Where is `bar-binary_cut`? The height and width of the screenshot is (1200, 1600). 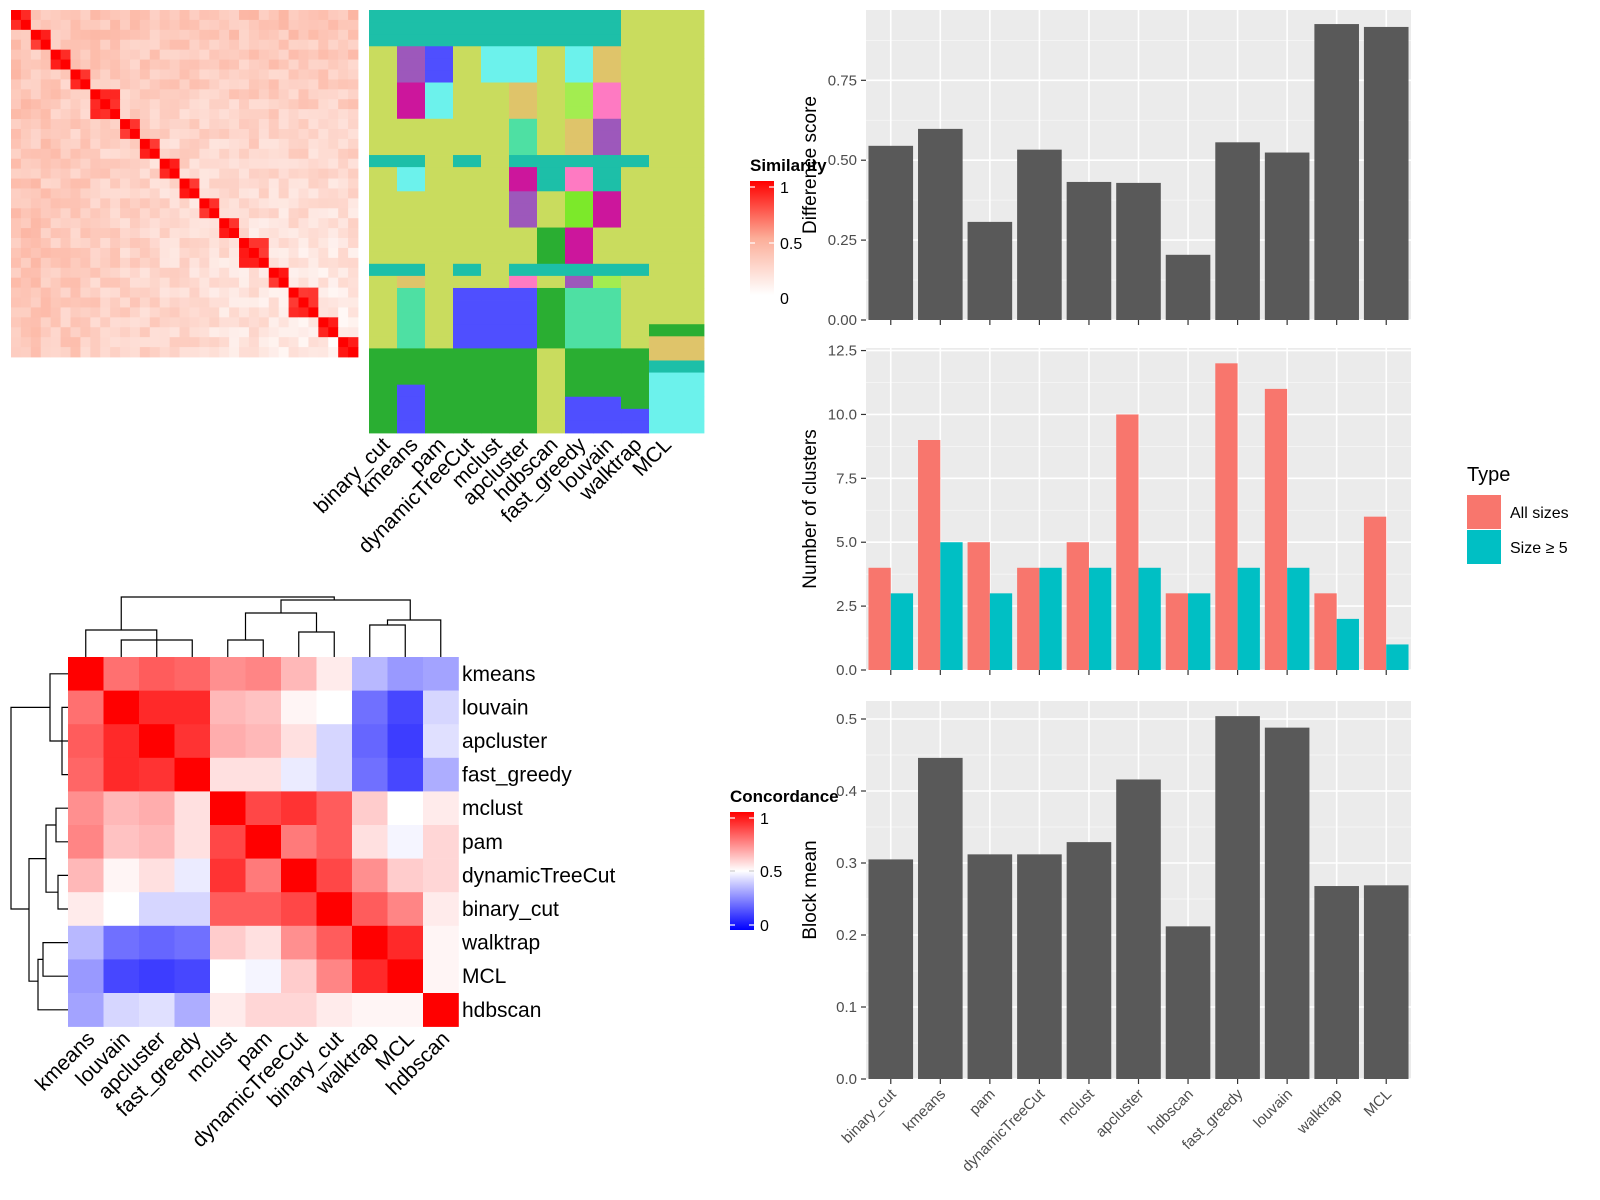
bar-binary_cut is located at coordinates (891, 232).